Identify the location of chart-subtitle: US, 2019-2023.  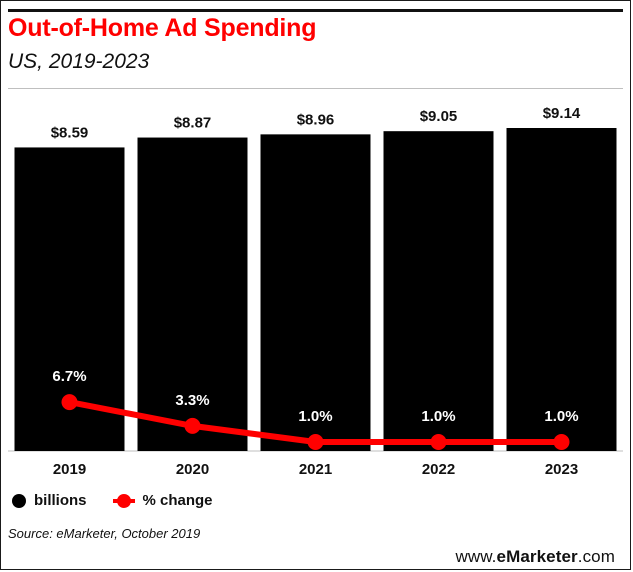
(79, 61).